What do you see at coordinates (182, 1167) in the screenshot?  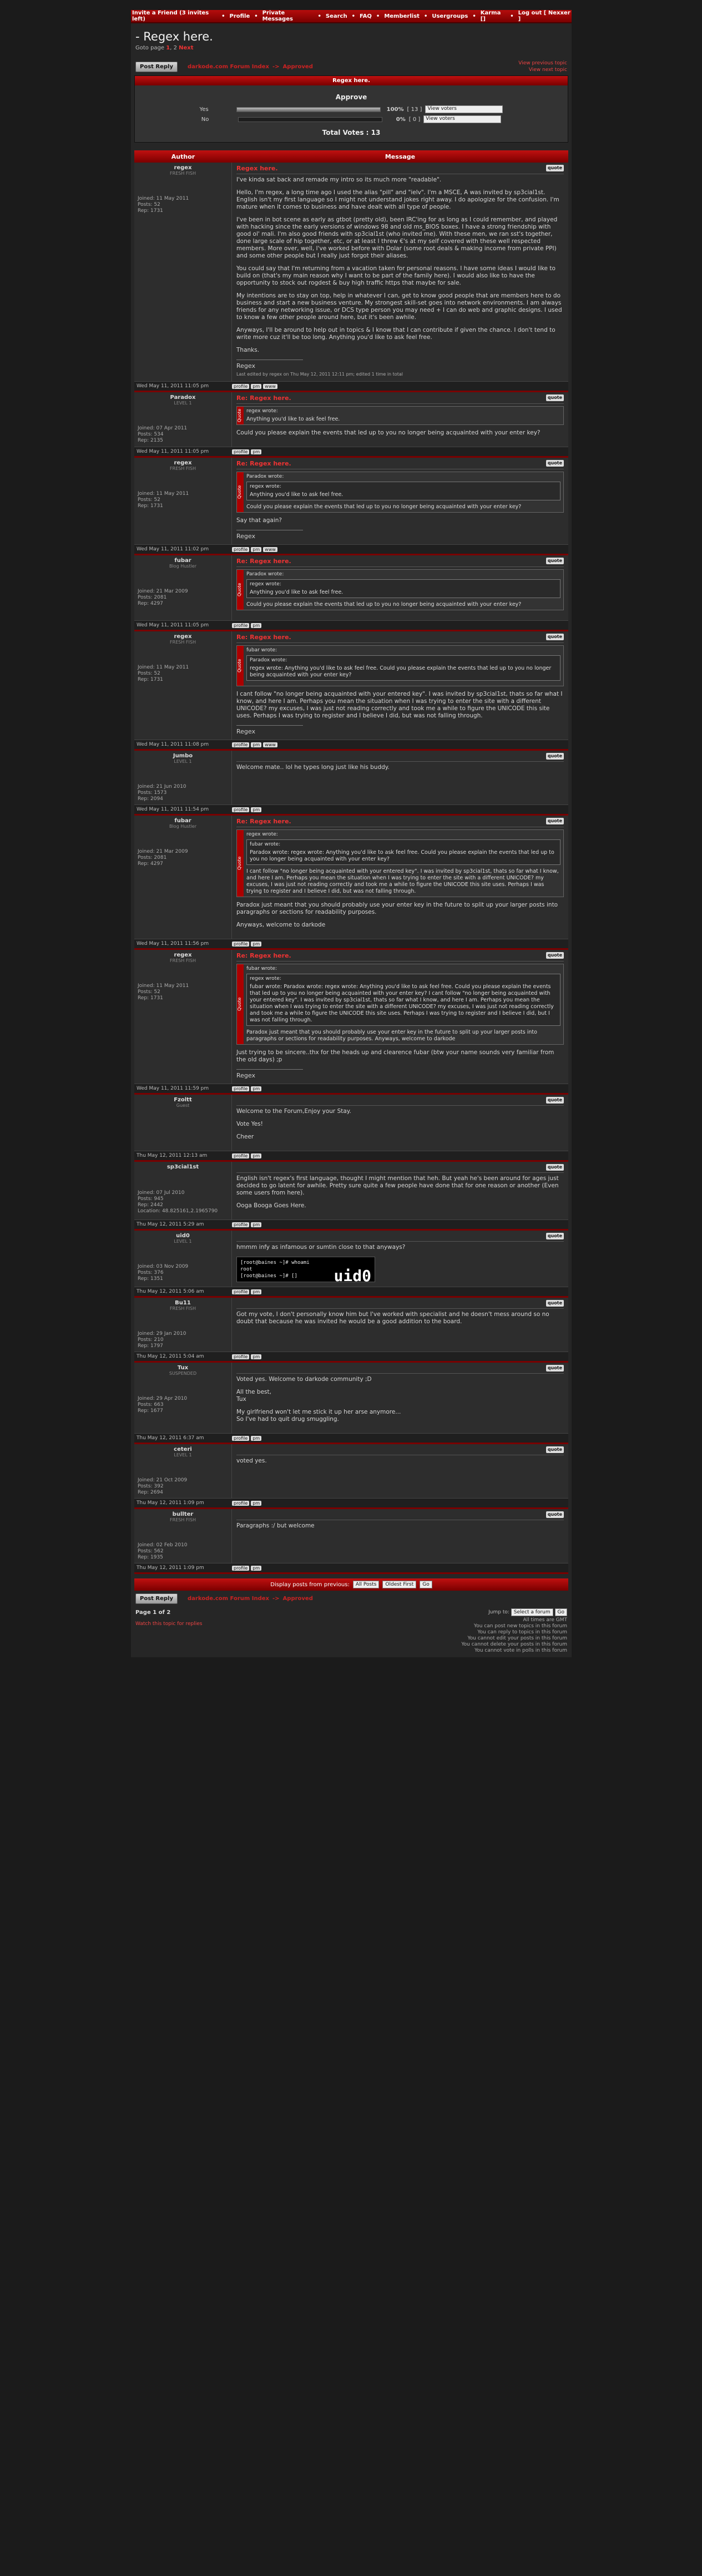 I see `author-name: sp3cial1st` at bounding box center [182, 1167].